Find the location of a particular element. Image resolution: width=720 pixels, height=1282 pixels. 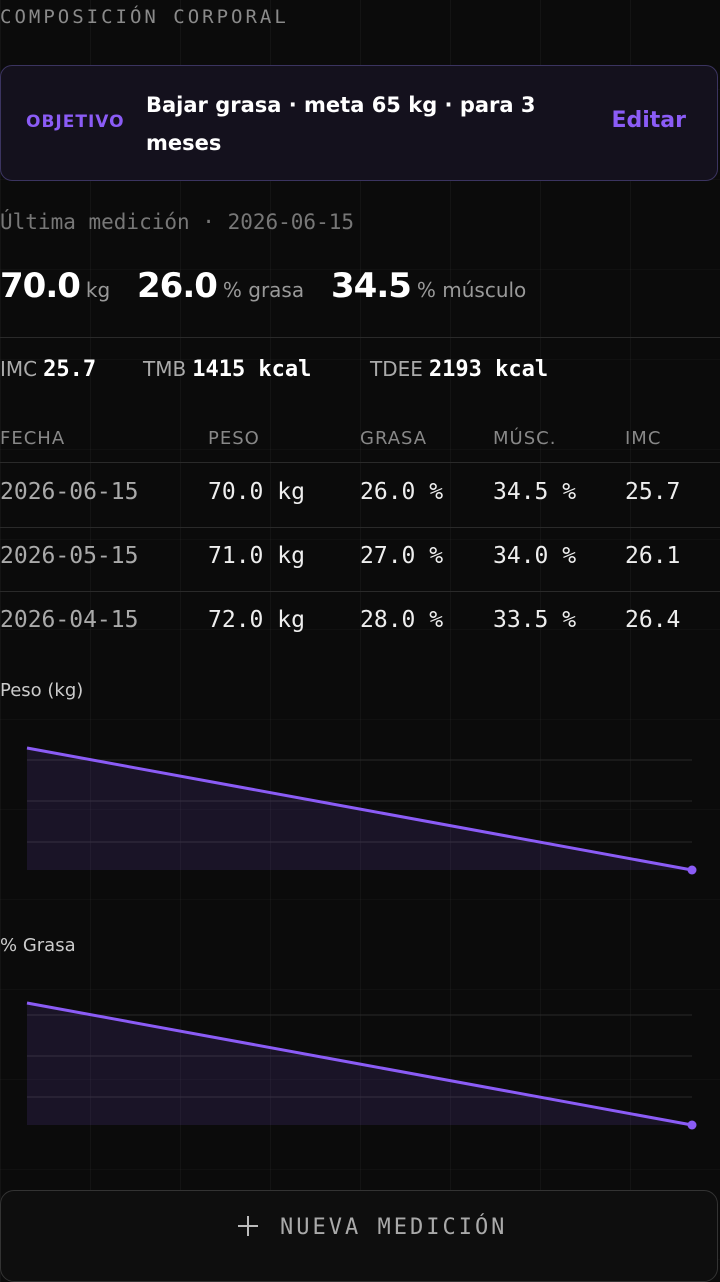

stat: 26.0% grasa is located at coordinates (220, 286).